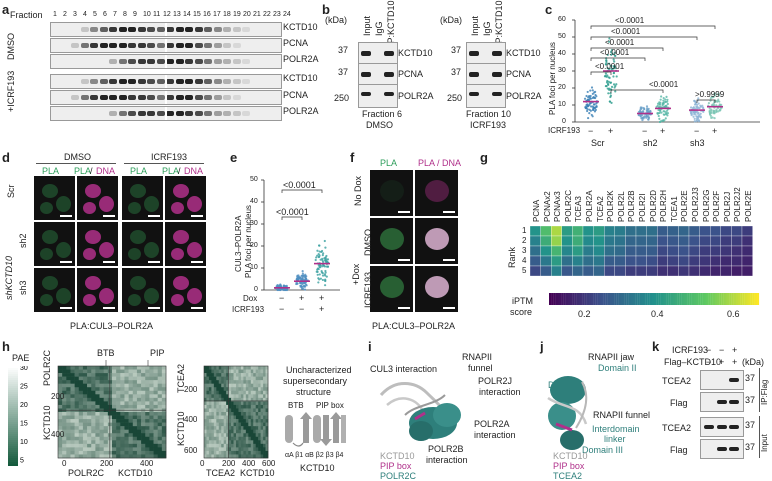 Image resolution: width=772 pixels, height=481 pixels. What do you see at coordinates (370, 346) in the screenshot?
I see `panel-i-label: i` at bounding box center [370, 346].